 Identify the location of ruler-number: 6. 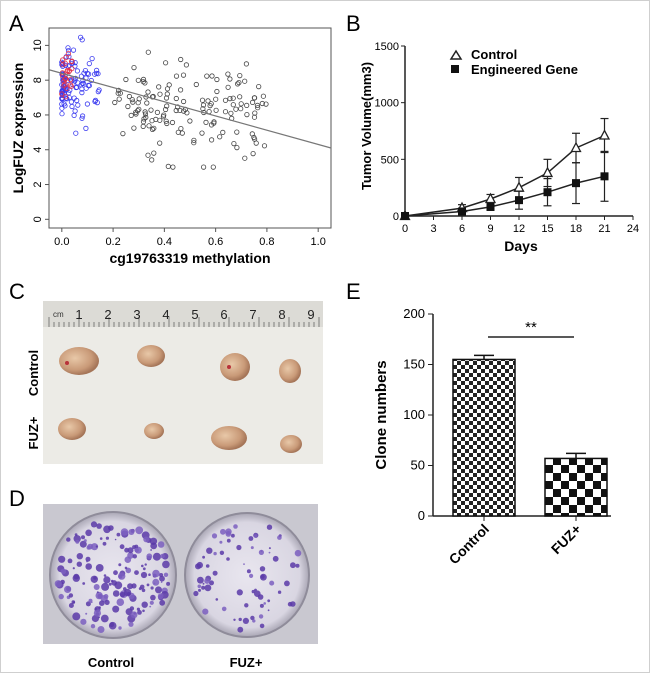
(223, 314).